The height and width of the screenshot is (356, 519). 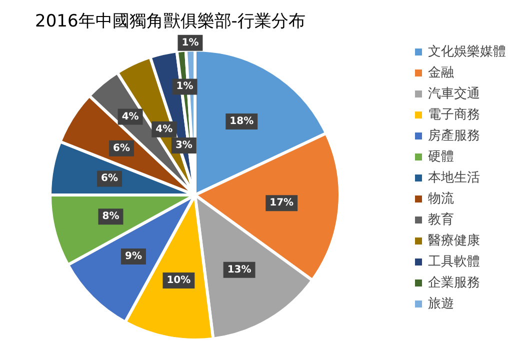 I want to click on data-label: 8%, so click(x=111, y=216).